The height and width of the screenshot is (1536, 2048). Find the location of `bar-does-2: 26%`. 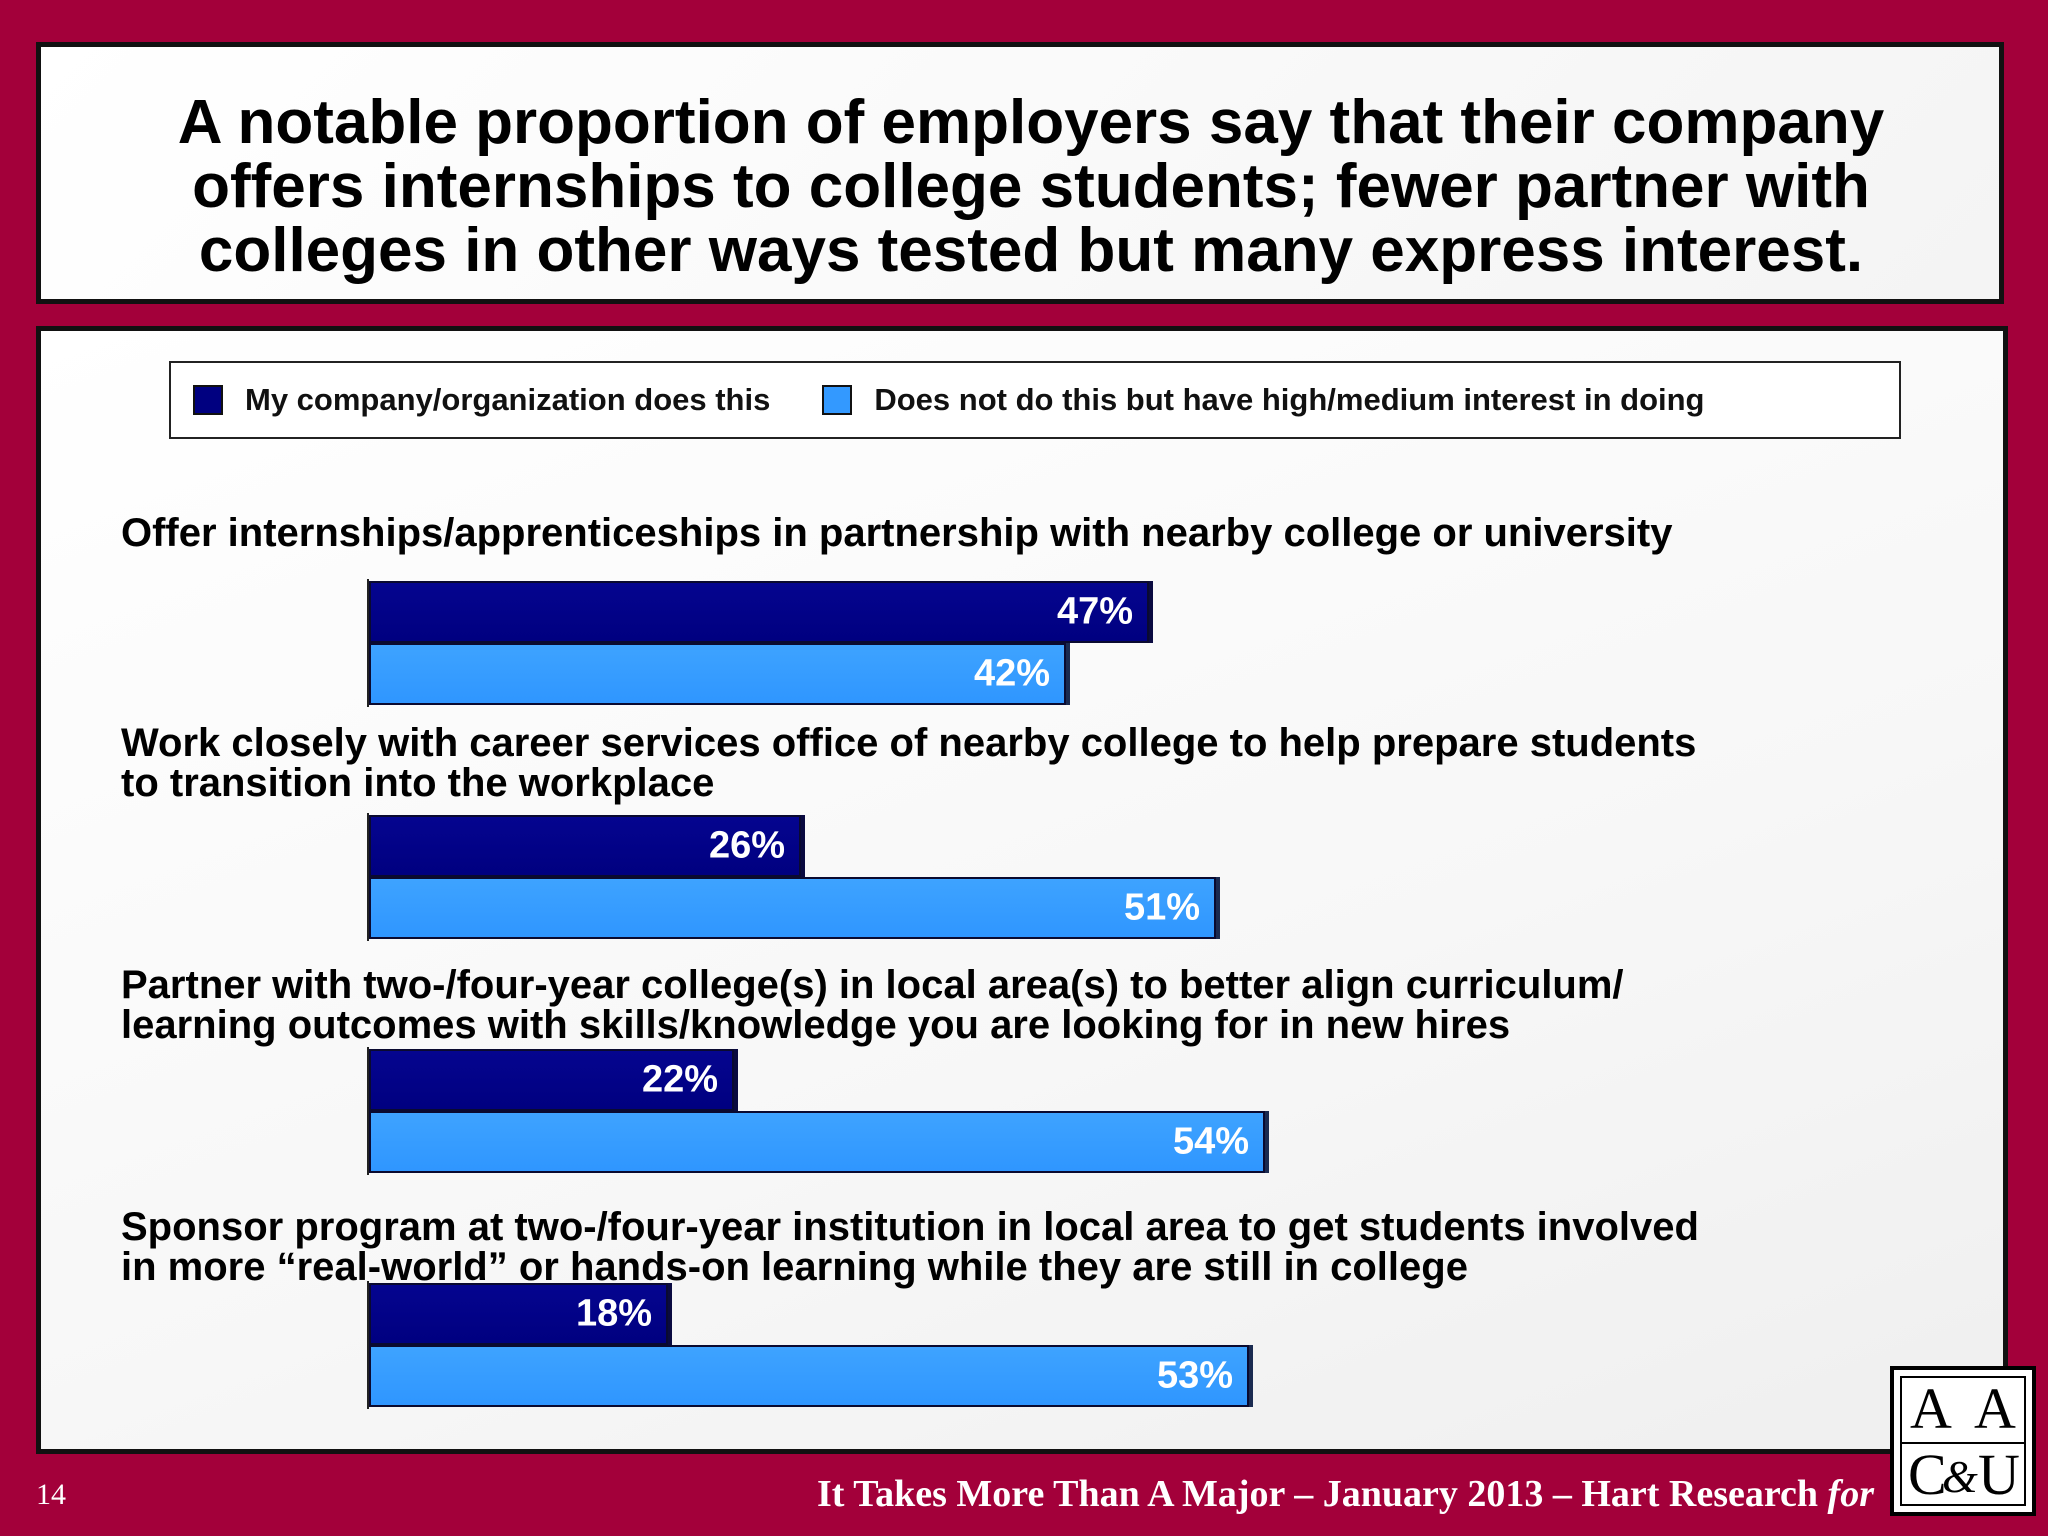

bar-does-2: 26% is located at coordinates (585, 846).